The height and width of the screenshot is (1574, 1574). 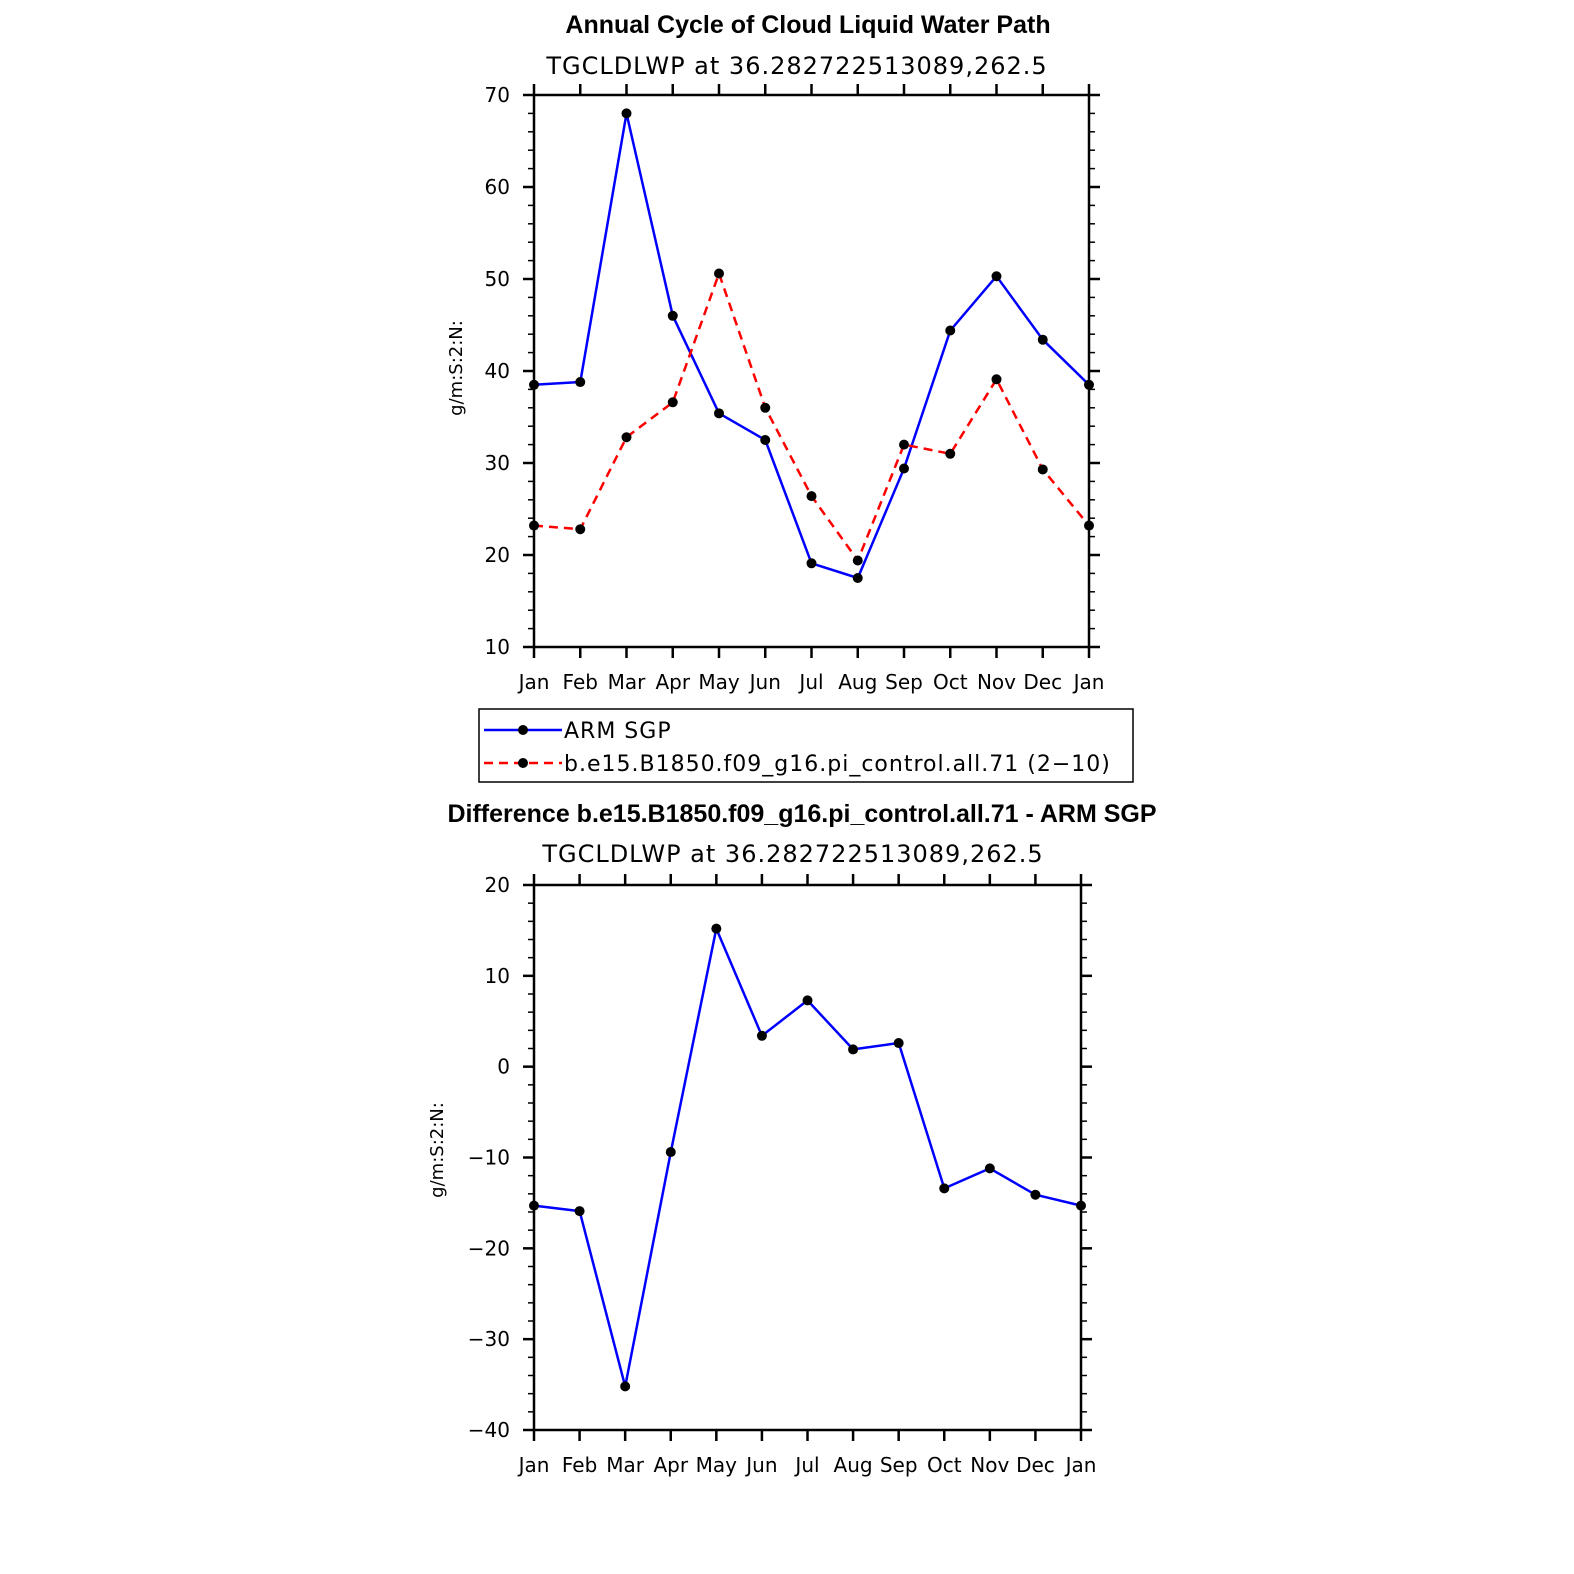 I want to click on y-tick-label: 70, so click(x=497, y=95).